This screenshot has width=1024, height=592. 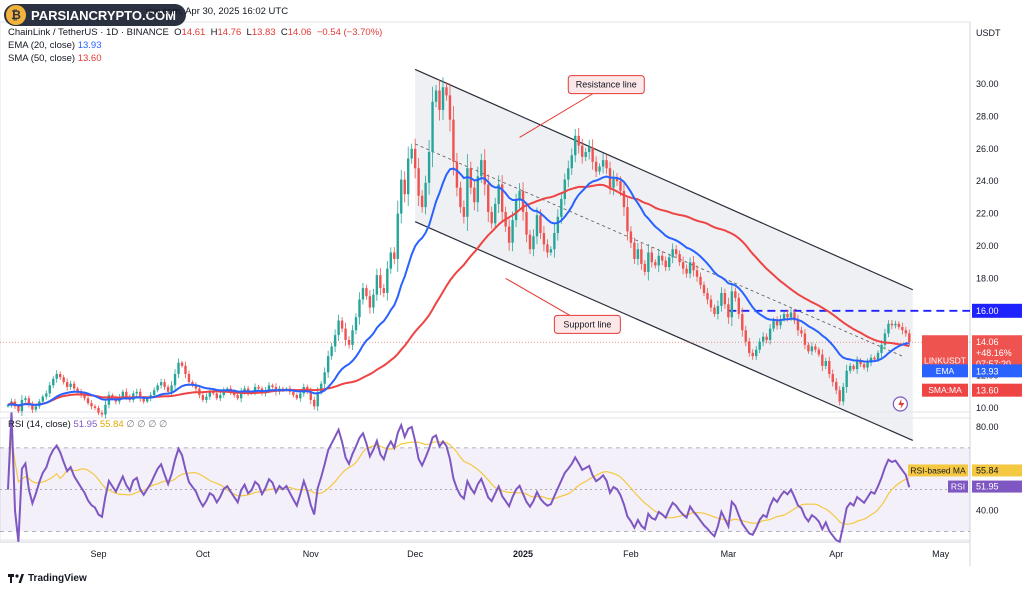 What do you see at coordinates (587, 324) in the screenshot?
I see `support-callout-box` at bounding box center [587, 324].